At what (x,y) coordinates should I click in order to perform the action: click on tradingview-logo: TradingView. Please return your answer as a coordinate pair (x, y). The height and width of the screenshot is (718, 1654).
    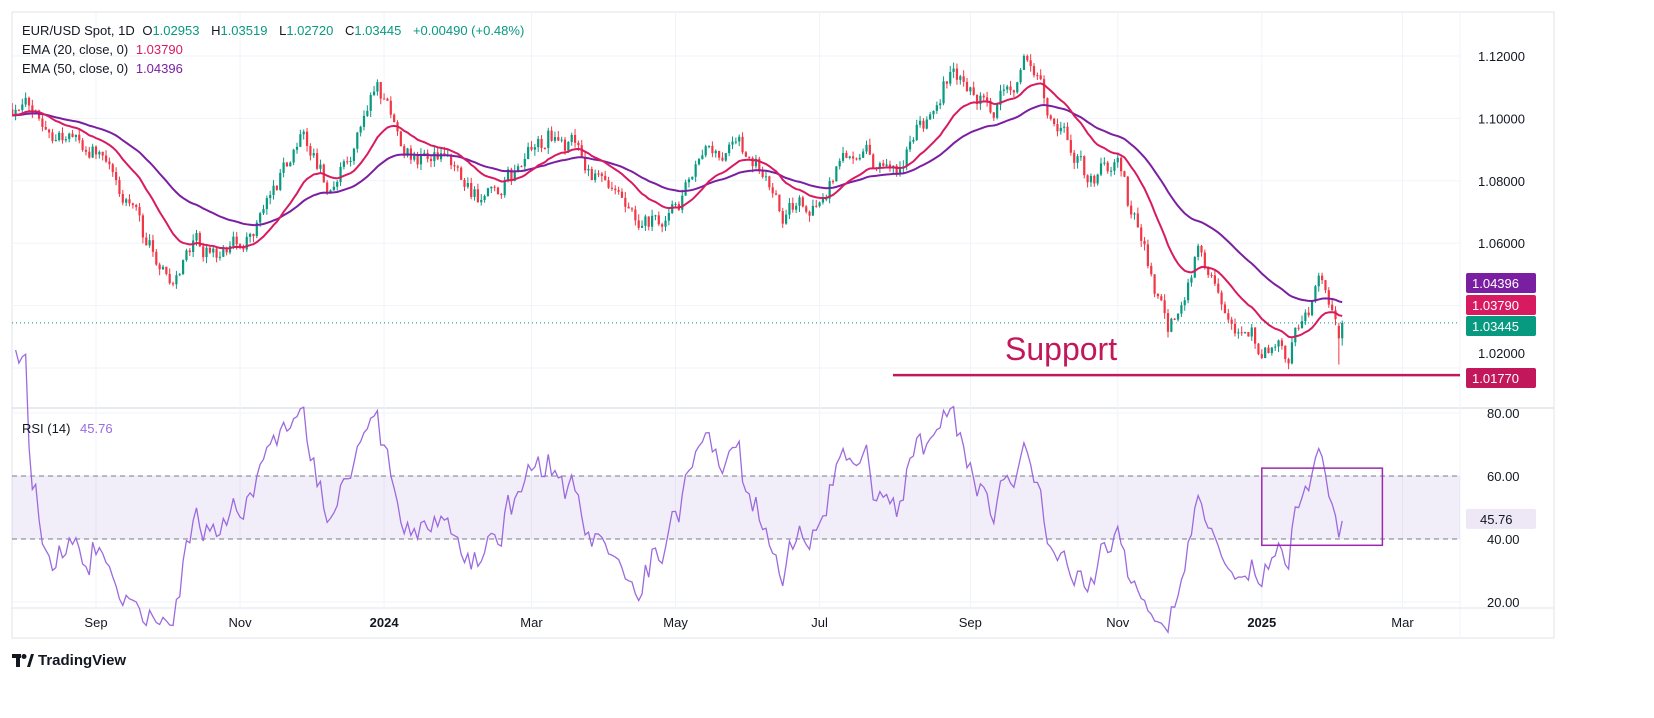
    Looking at the image, I should click on (69, 660).